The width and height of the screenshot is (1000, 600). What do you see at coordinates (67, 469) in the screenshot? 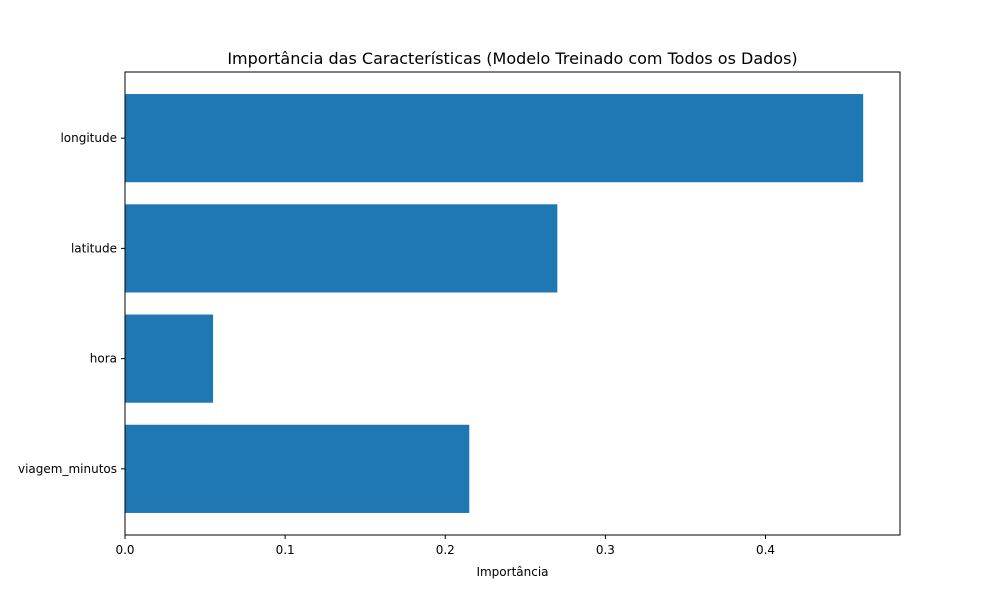
I see `y-tick-label-viagem_minutos: viagem_minutos` at bounding box center [67, 469].